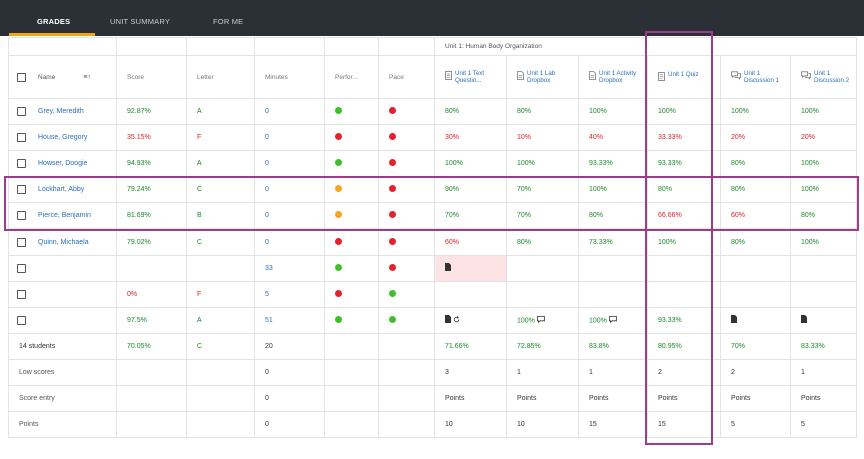  I want to click on assignment-header-3: Unit 1 Activity Dropbox, so click(613, 77).